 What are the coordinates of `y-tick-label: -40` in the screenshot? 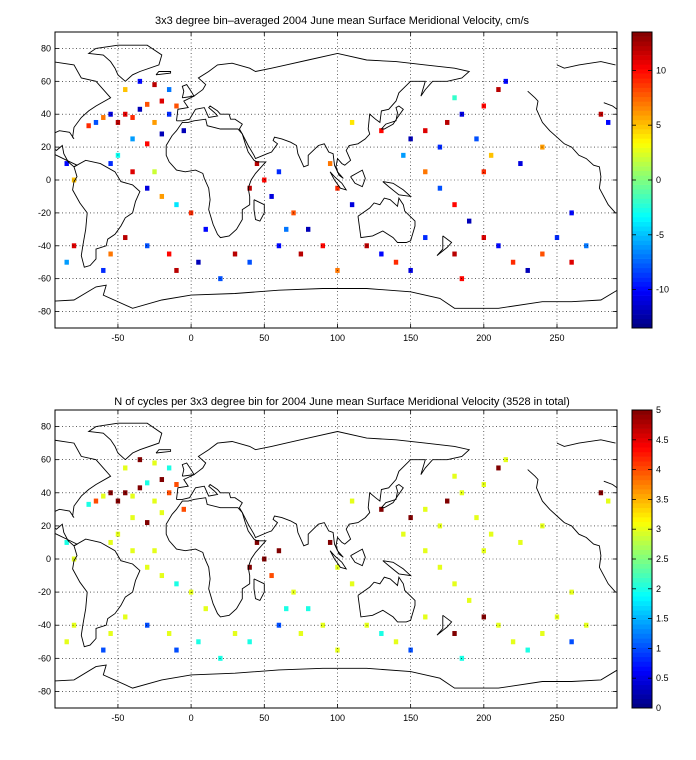 It's located at (44, 625).